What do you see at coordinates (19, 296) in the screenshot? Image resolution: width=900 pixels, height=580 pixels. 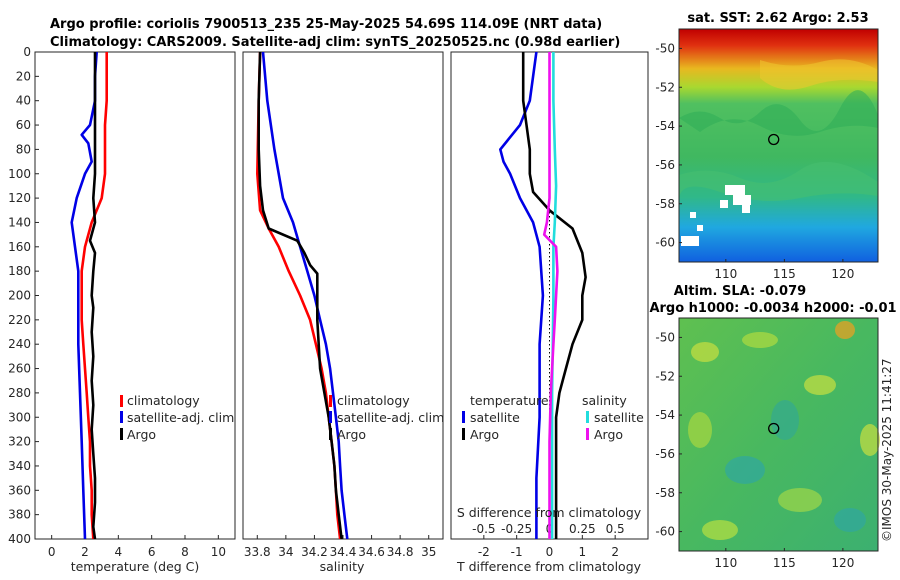 I see `depth-tick-label: 200` at bounding box center [19, 296].